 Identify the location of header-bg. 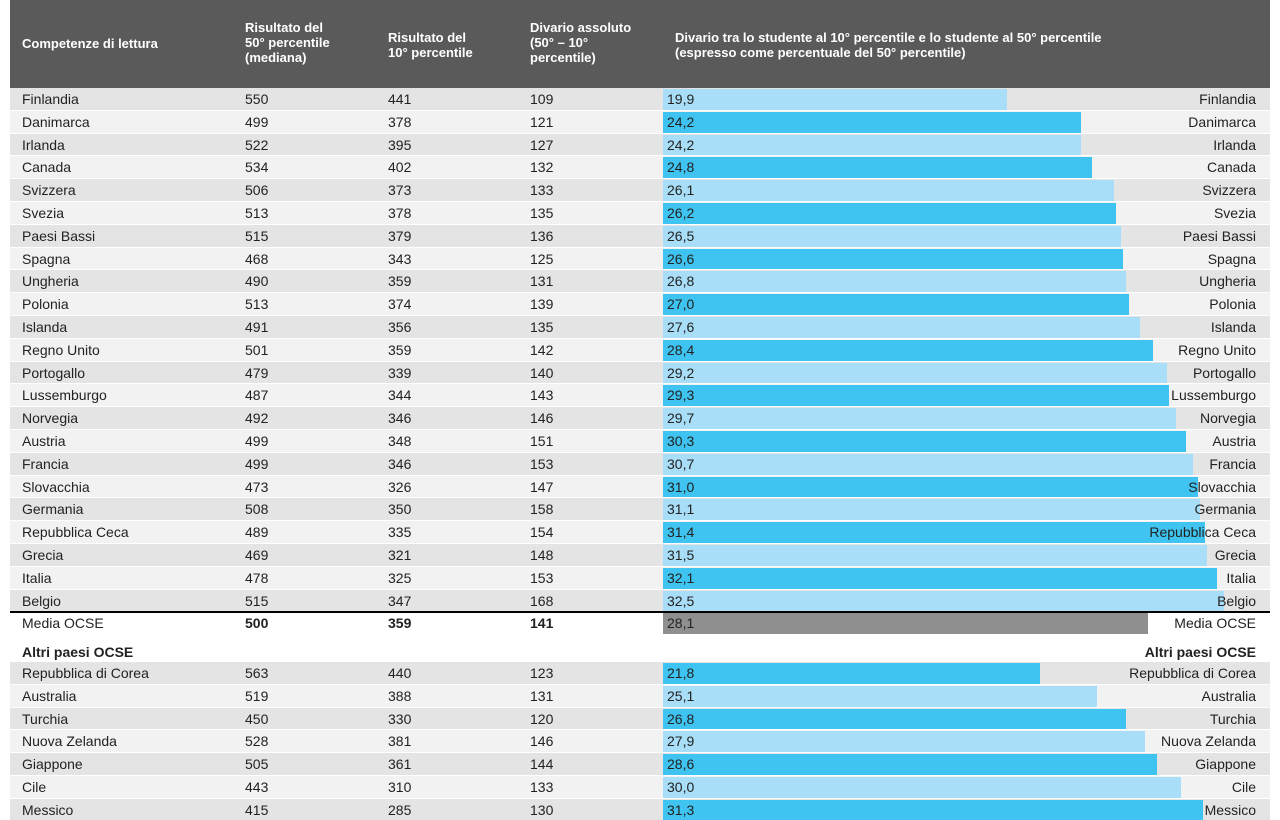
(640, 44).